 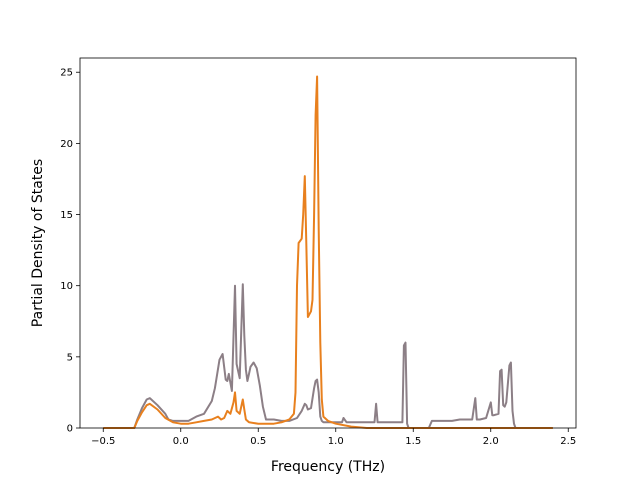 I want to click on y-tick-label: 5, so click(x=70, y=357).